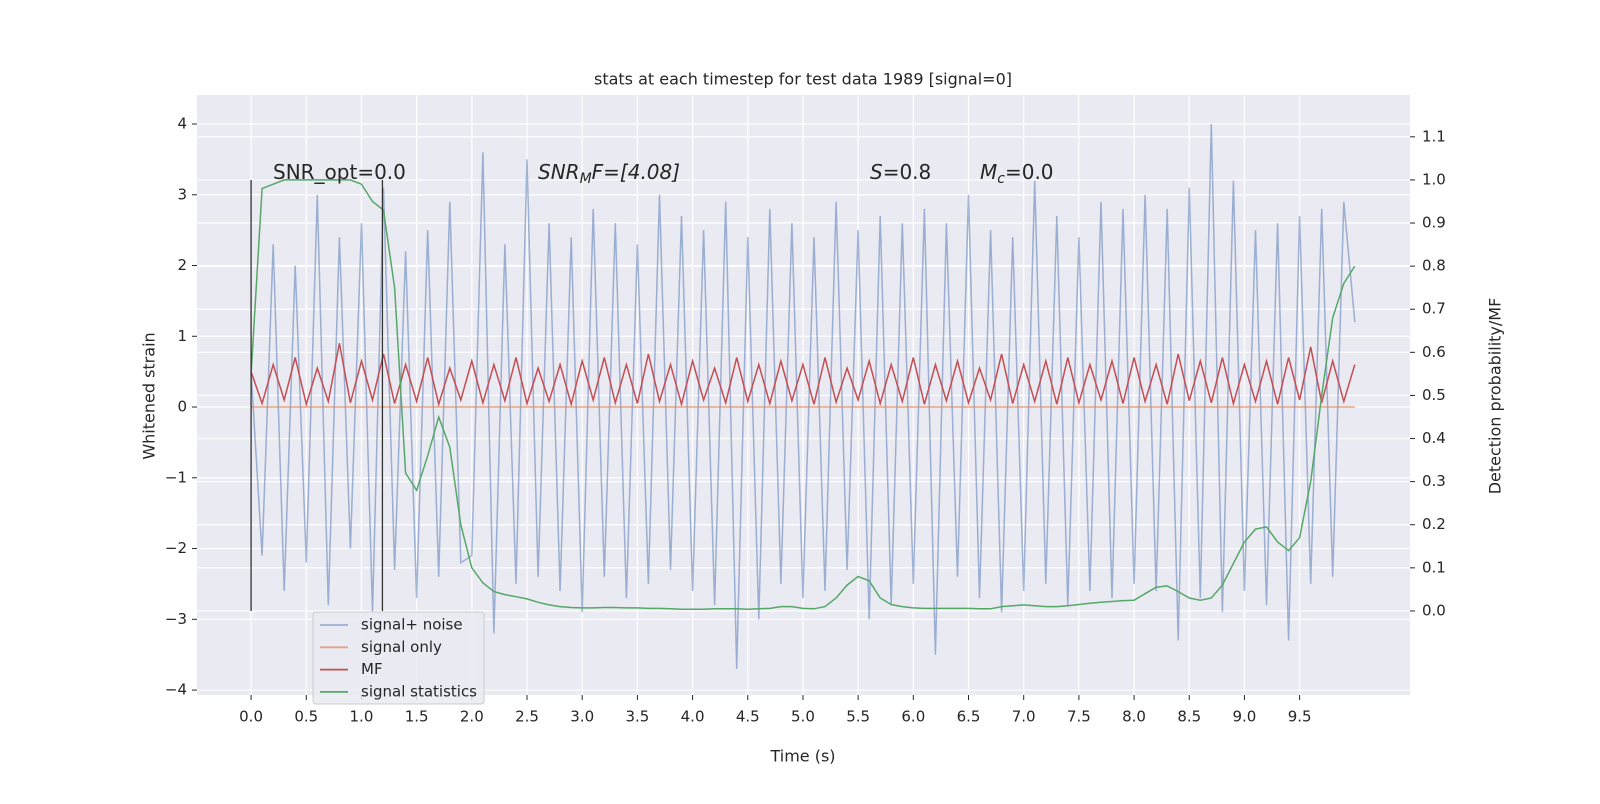  I want to click on x-axis-label: Time (s), so click(802, 756).